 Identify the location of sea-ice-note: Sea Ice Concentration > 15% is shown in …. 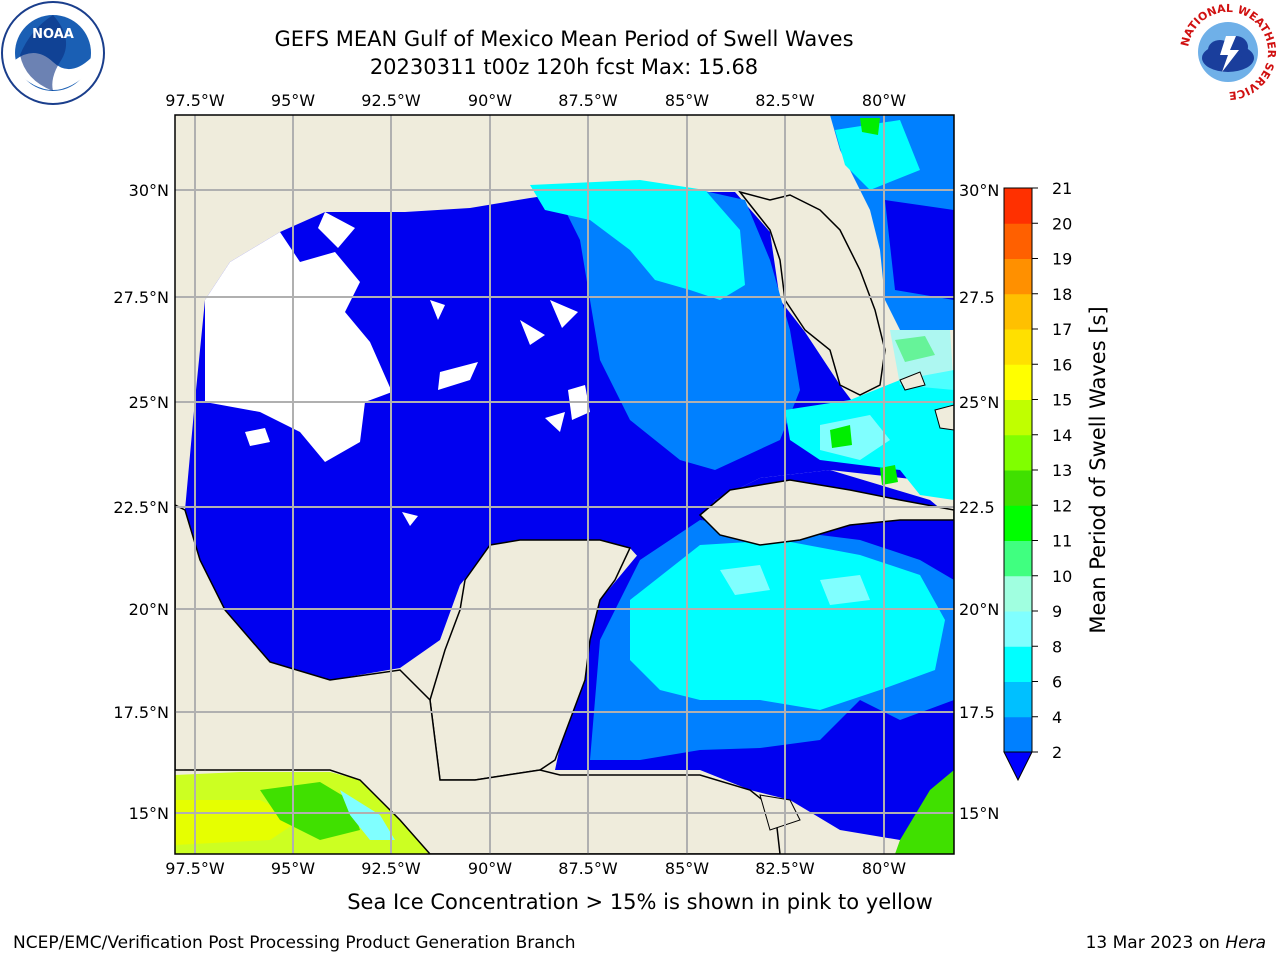
(640, 902).